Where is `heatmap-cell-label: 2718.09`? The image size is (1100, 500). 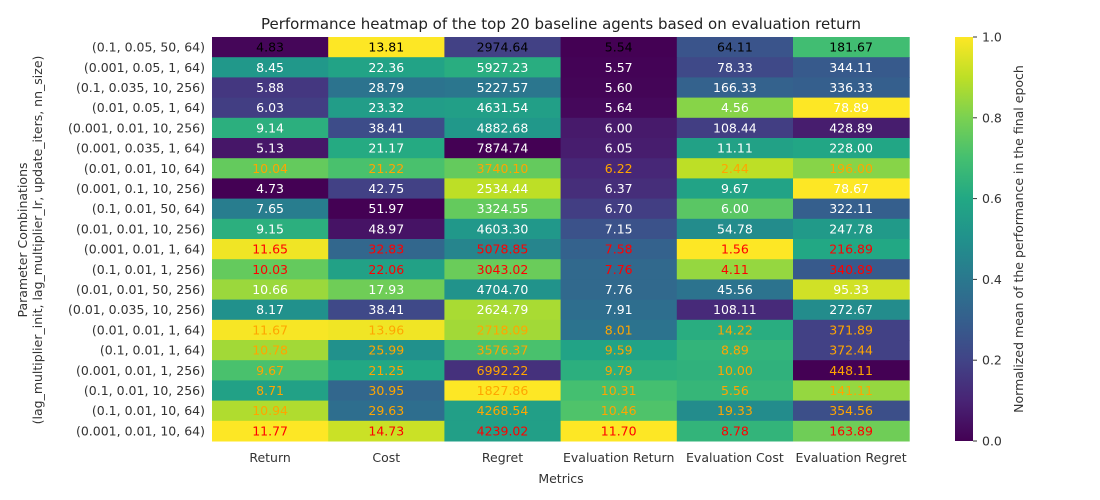
heatmap-cell-label: 2718.09 is located at coordinates (503, 329).